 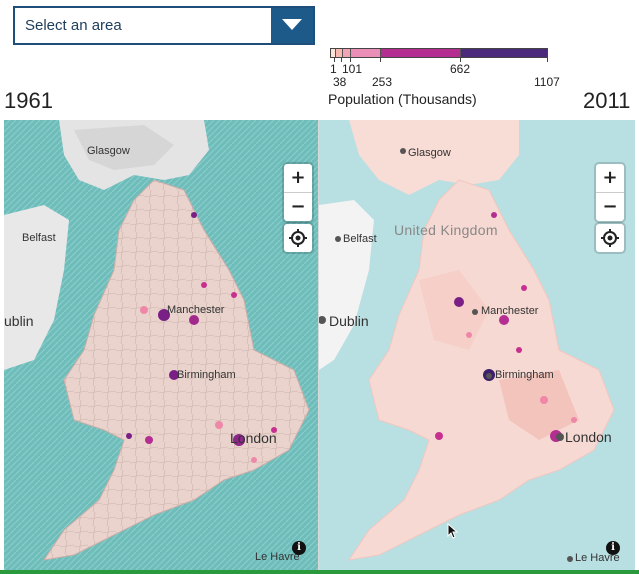 What do you see at coordinates (319, 572) in the screenshot?
I see `bottom-rule` at bounding box center [319, 572].